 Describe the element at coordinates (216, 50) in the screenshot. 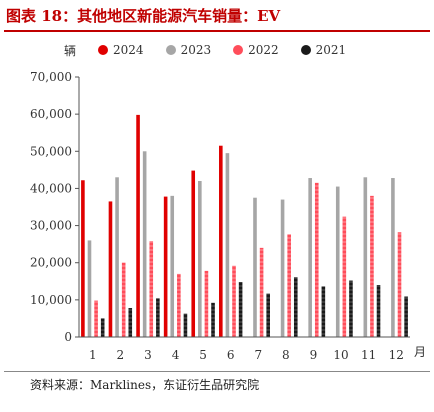

I see `legend: 辆 2024 2023 2022 2021` at that location.